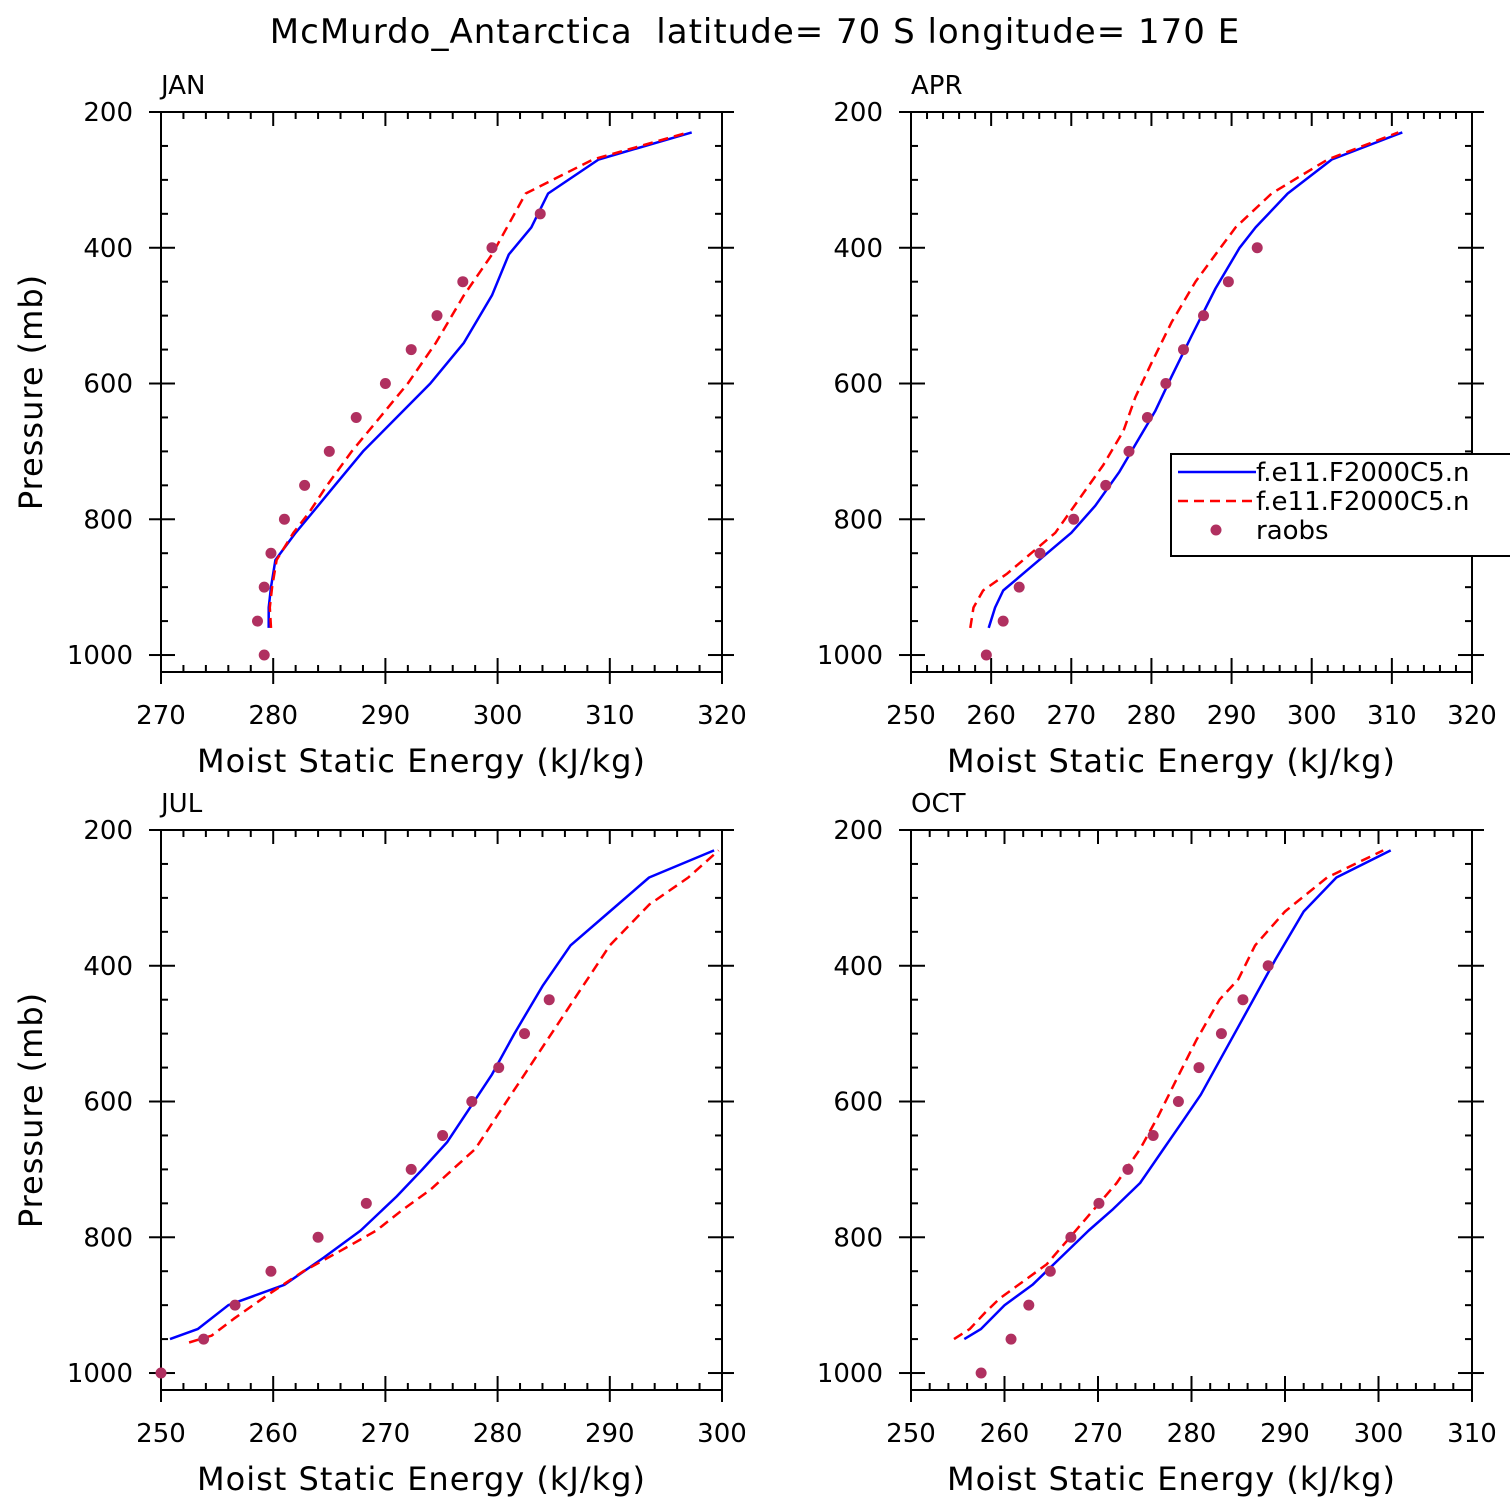 Image resolution: width=1510 pixels, height=1510 pixels. Describe the element at coordinates (182, 86) in the screenshot. I see `panel-title: JAN` at that location.